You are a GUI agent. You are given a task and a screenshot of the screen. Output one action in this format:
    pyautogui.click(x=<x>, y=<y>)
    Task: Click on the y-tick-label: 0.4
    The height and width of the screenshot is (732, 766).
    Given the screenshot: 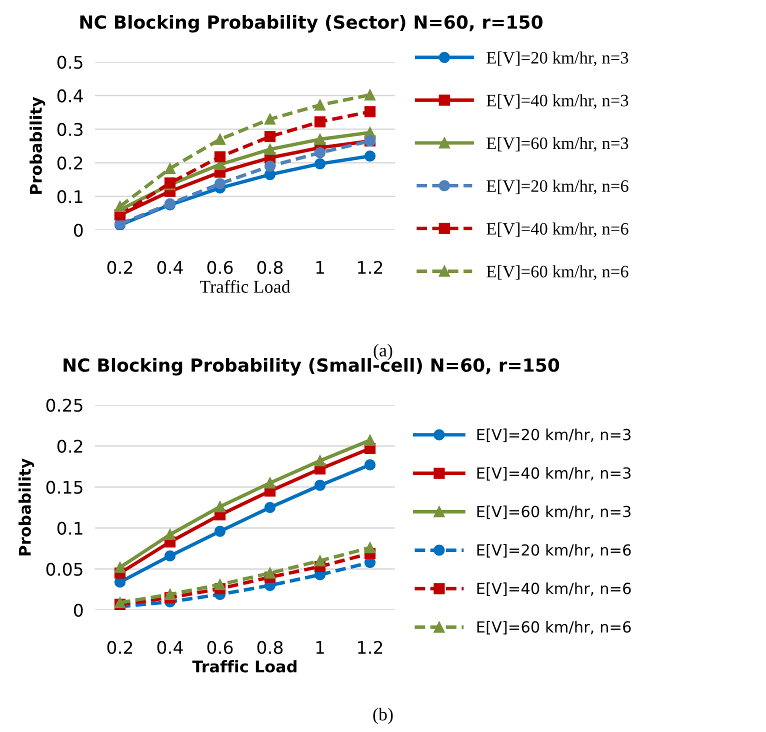 What is the action you would take?
    pyautogui.click(x=70, y=95)
    